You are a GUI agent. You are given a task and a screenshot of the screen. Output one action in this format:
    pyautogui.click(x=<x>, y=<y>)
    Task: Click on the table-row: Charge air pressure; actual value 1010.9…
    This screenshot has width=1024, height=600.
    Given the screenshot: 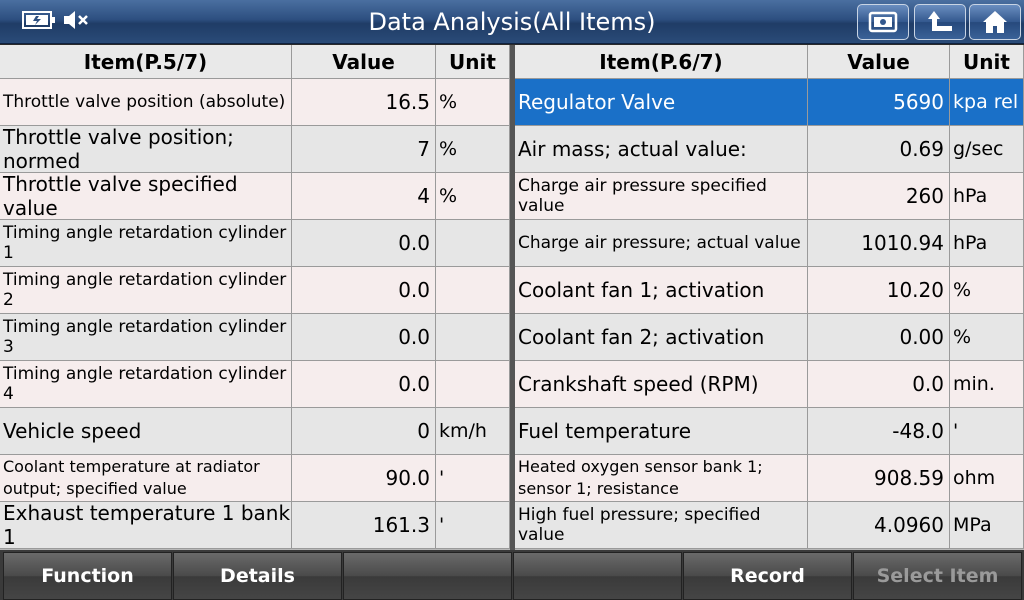 What is the action you would take?
    pyautogui.click(x=769, y=243)
    